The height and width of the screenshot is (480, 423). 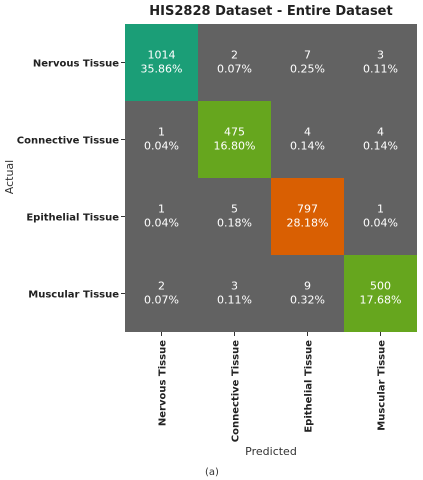 I want to click on cell-count-r2-c1: 5, so click(x=234, y=209).